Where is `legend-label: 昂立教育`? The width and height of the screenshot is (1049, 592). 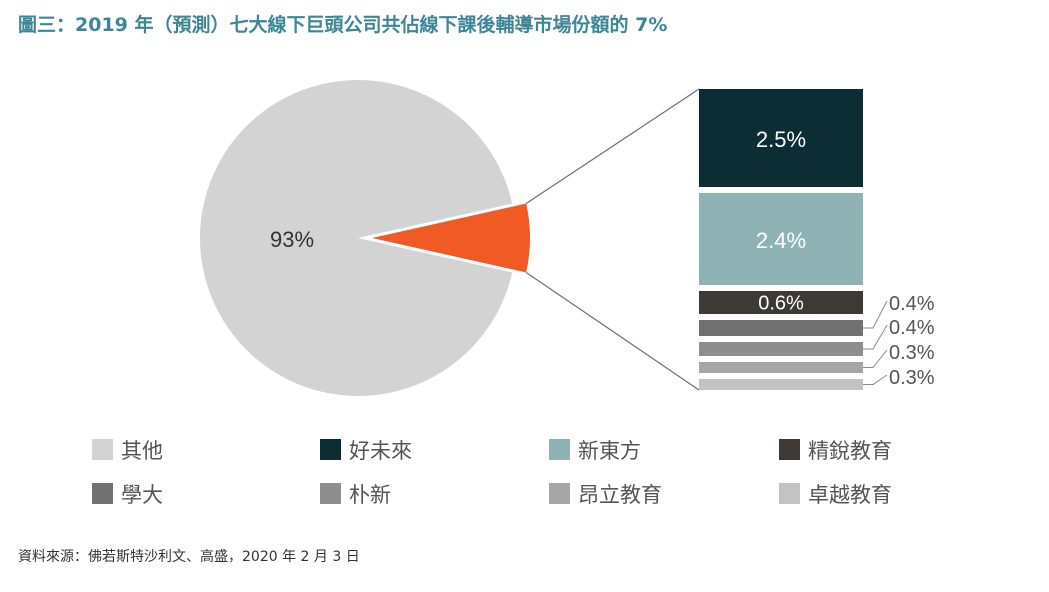 legend-label: 昂立教育 is located at coordinates (620, 495).